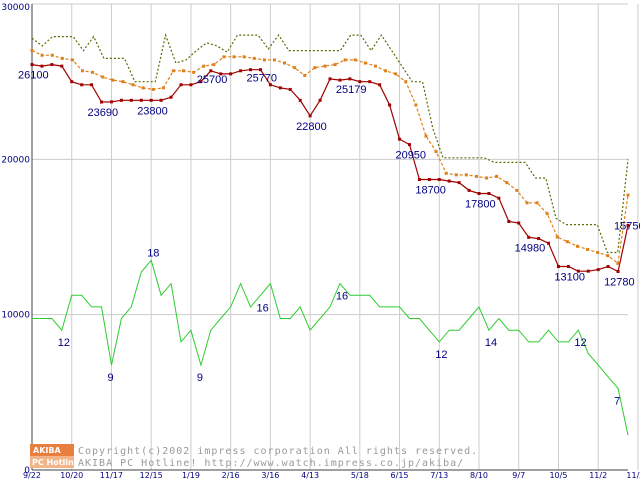 The height and width of the screenshot is (480, 640). I want to click on data-label: 9, so click(110, 378).